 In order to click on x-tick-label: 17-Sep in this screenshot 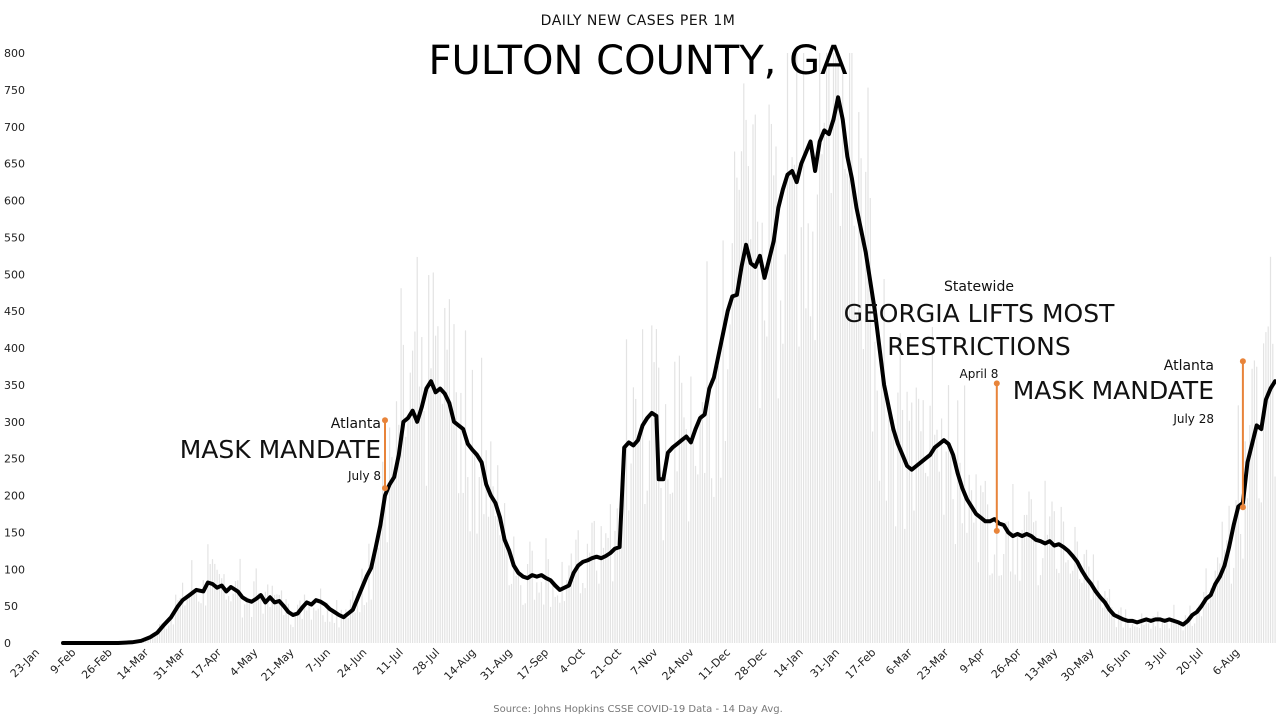, I will do `click(533, 664)`.